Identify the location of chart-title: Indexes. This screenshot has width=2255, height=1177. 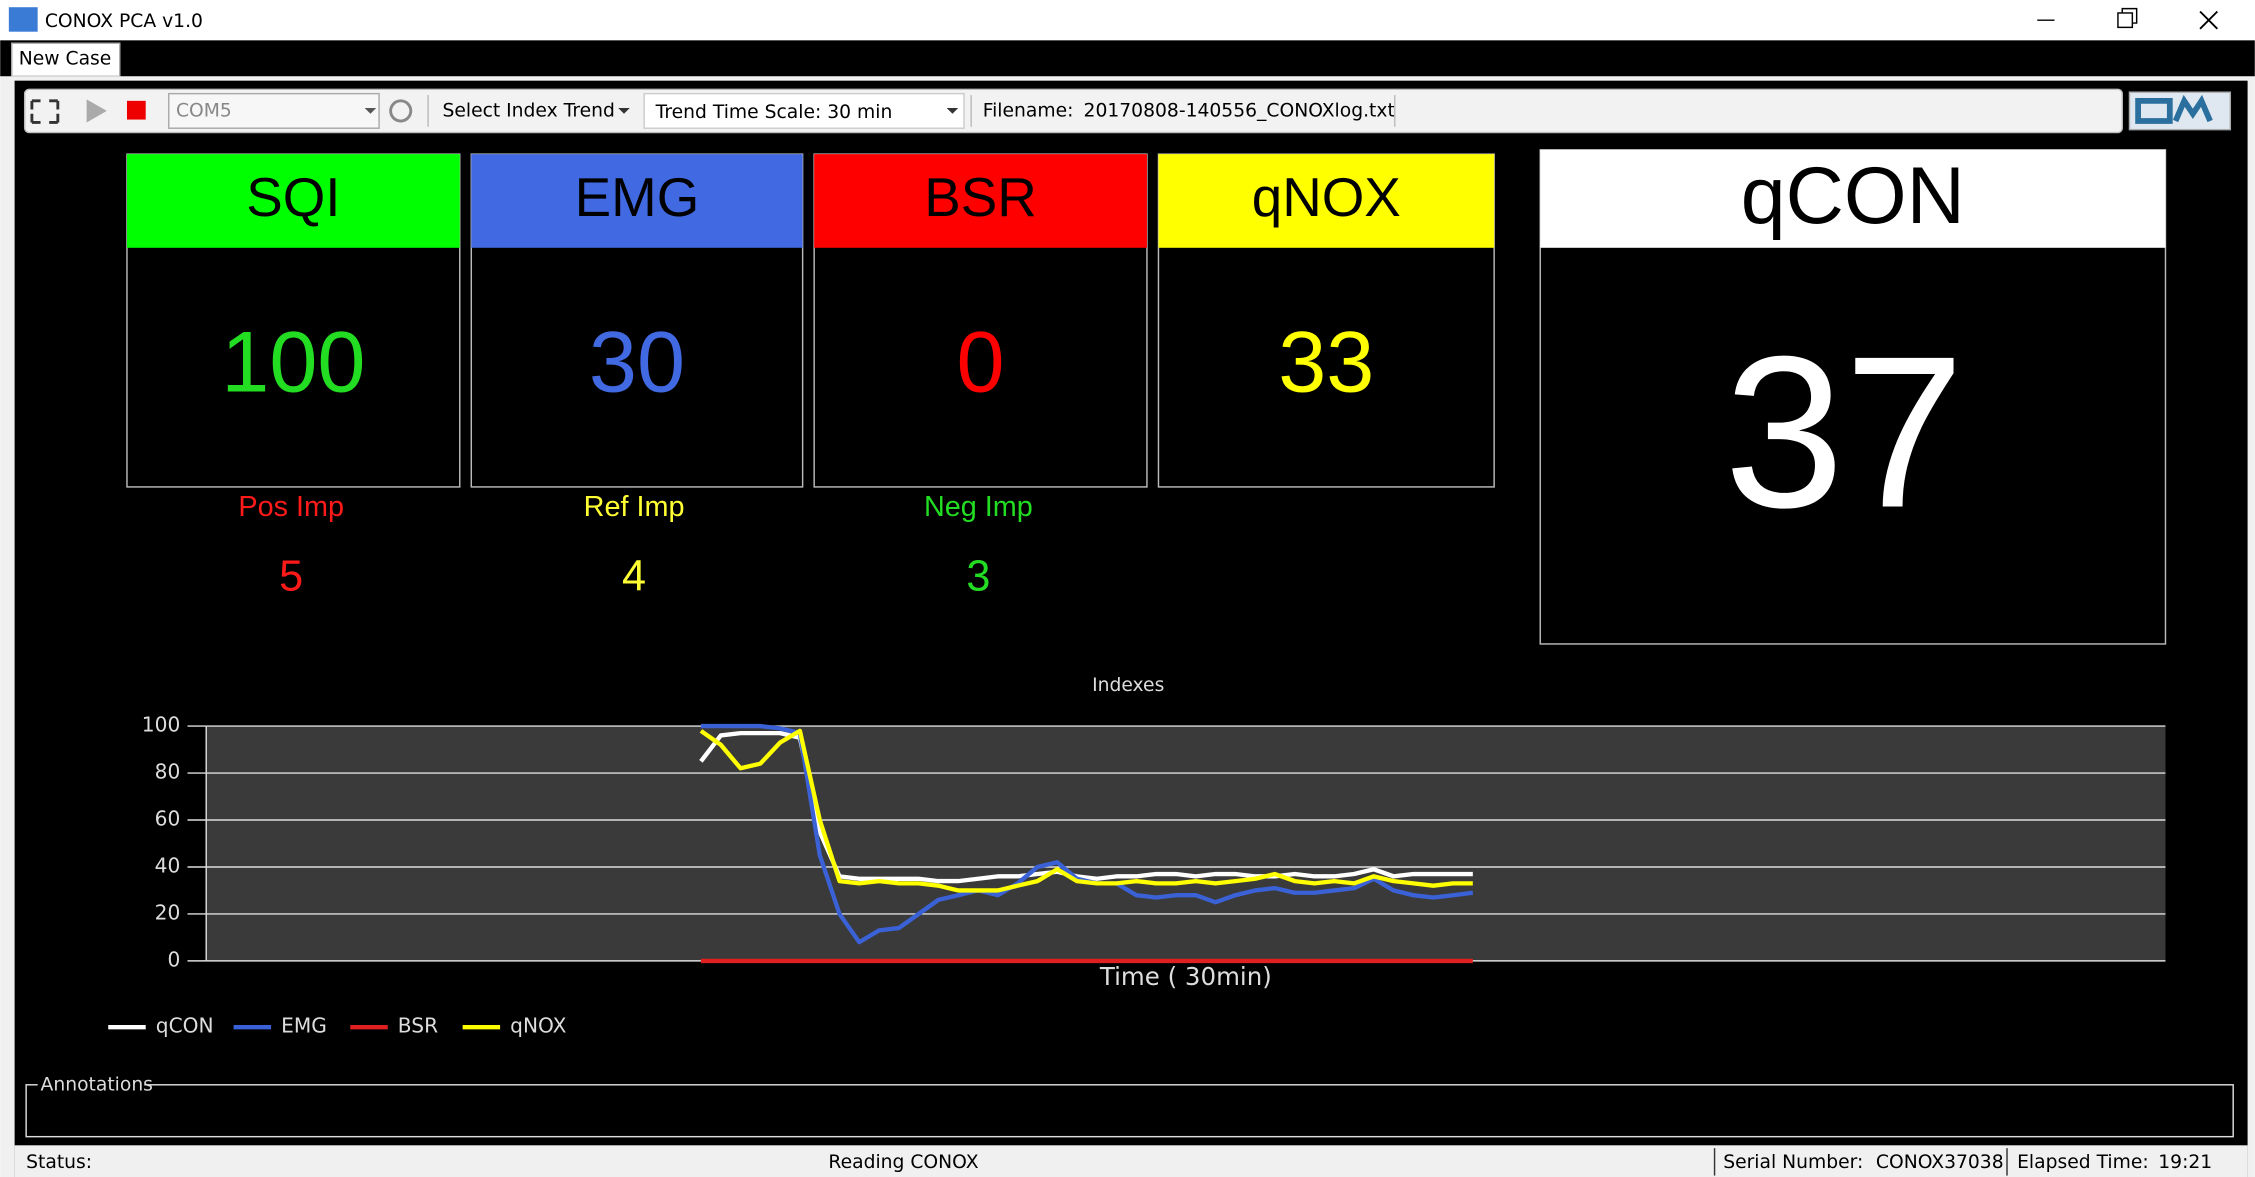
(1128, 685).